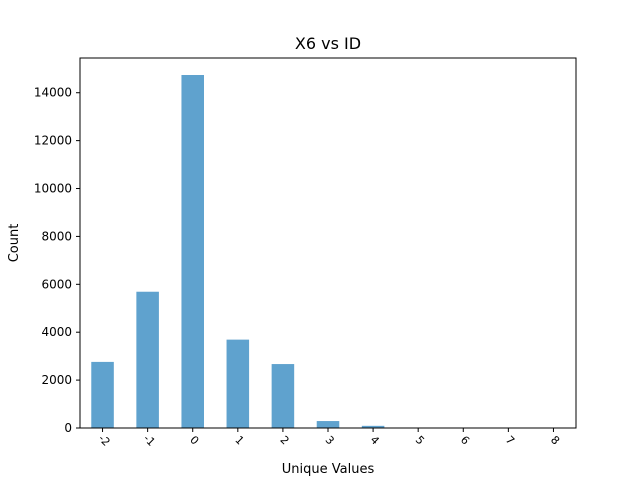 The image size is (640, 485). Describe the element at coordinates (56, 332) in the screenshot. I see `y-tick-label: 4000` at that location.